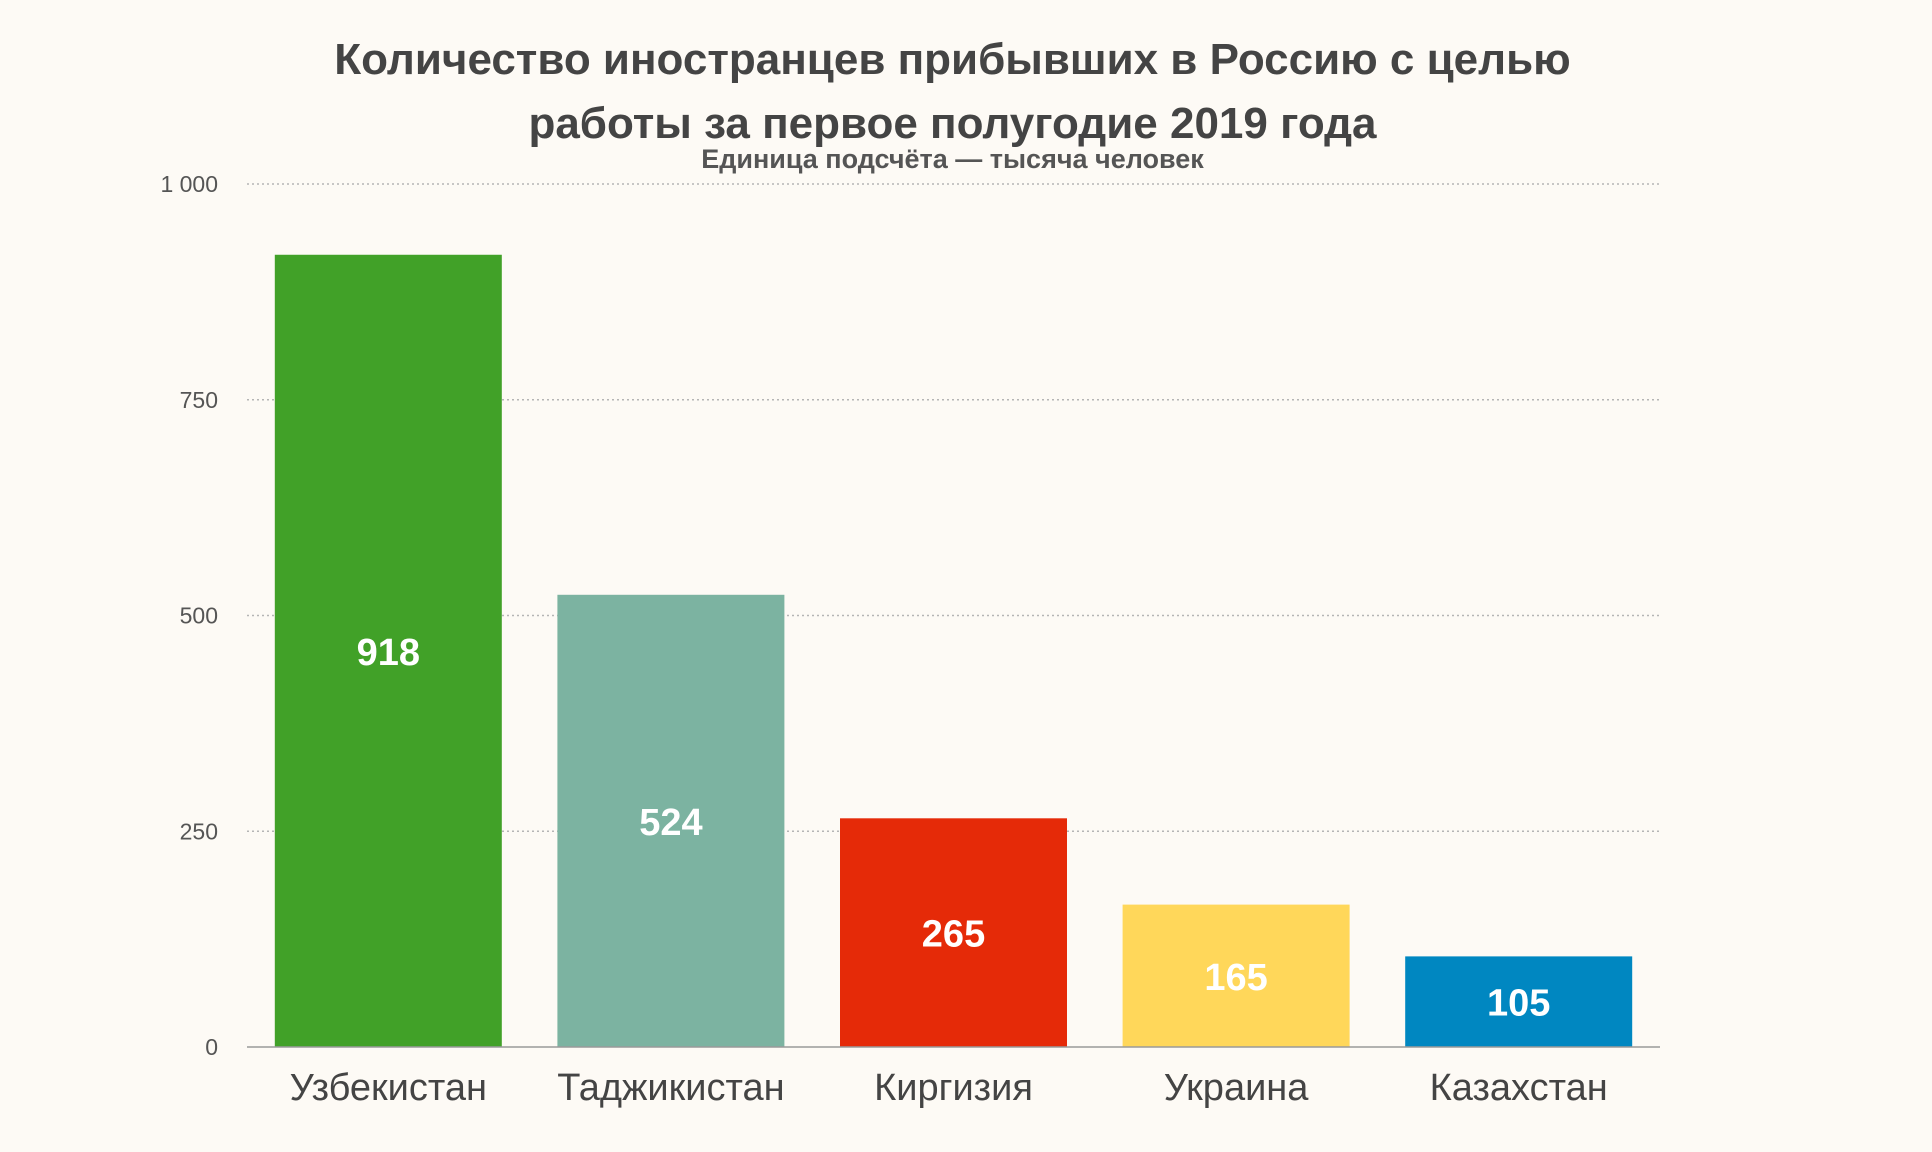  I want to click on category-label: Украина, so click(1237, 1088).